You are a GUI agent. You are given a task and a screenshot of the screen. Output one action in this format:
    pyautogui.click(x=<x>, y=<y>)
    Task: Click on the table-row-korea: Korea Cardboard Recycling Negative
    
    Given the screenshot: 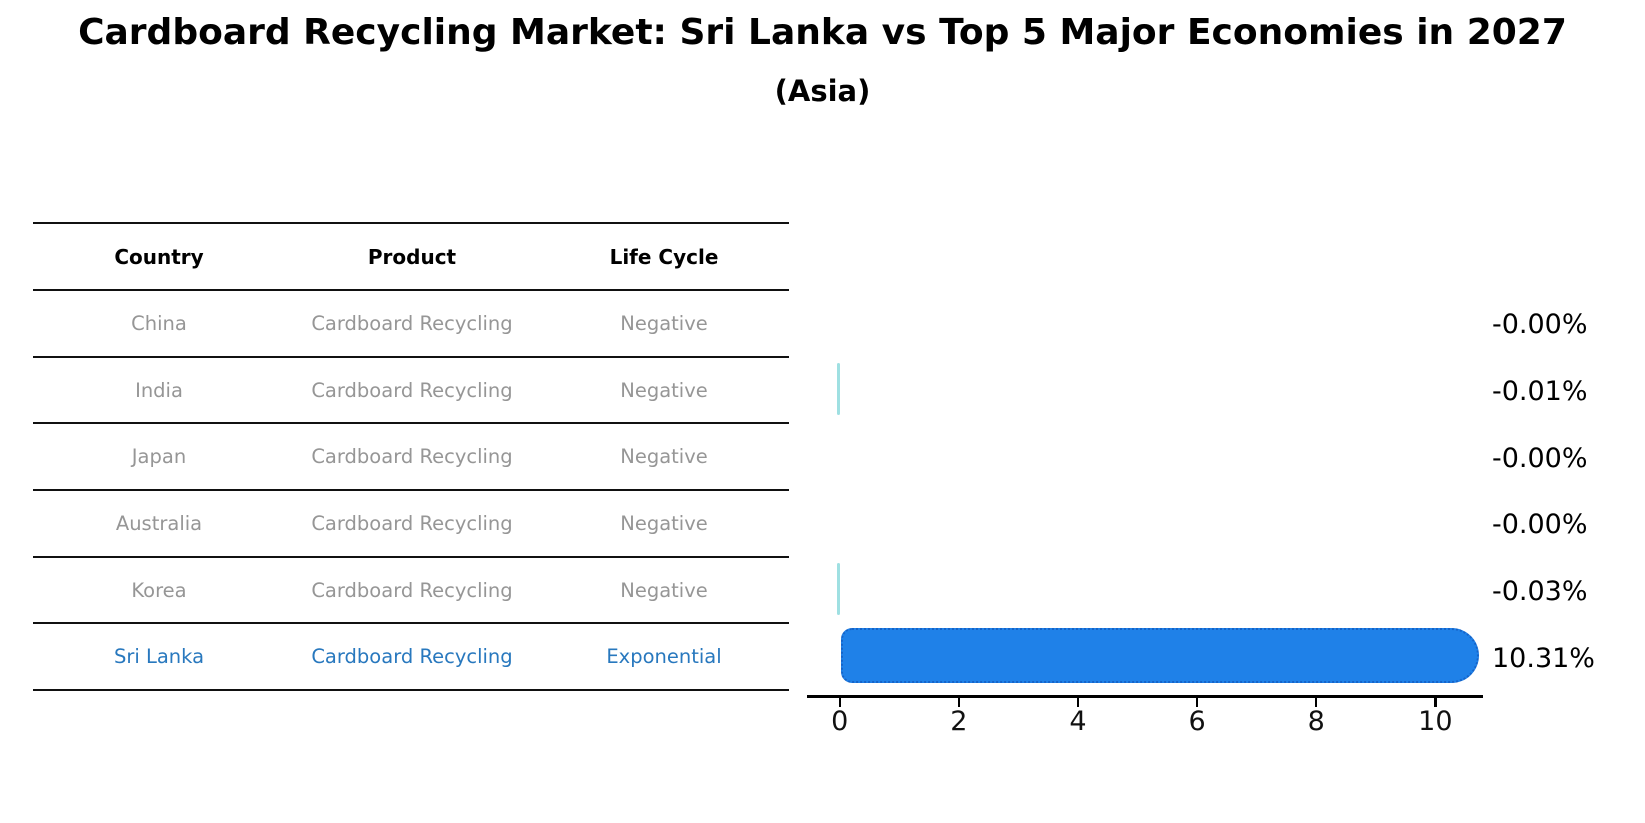 What is the action you would take?
    pyautogui.click(x=411, y=591)
    